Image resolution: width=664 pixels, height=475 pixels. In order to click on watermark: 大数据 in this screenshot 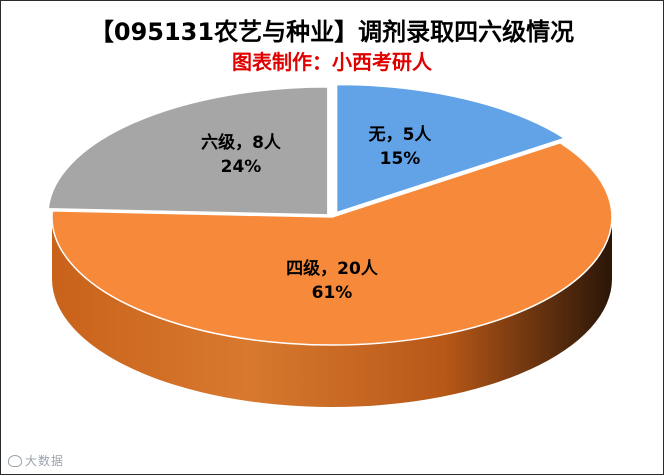, I will do `click(36, 460)`.